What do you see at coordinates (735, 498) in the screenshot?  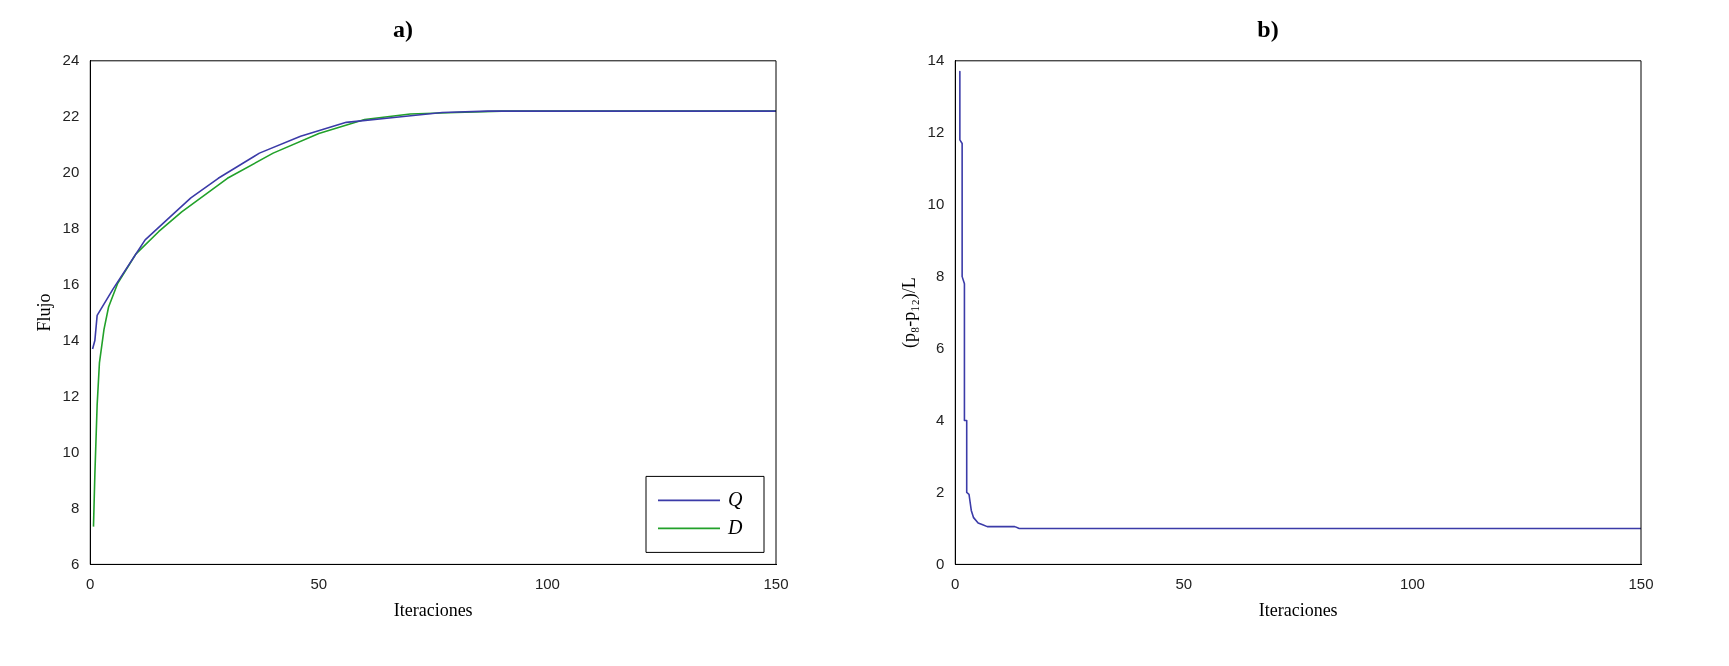 I see `legend-label: Q` at bounding box center [735, 498].